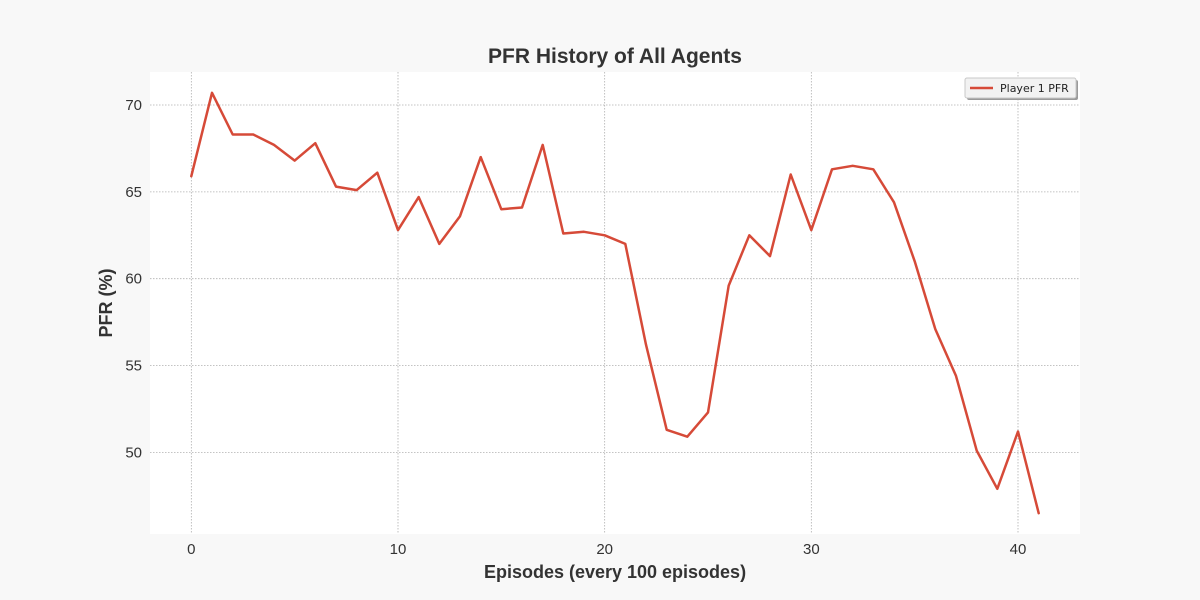 This screenshot has width=1200, height=600. What do you see at coordinates (133, 366) in the screenshot?
I see `y-tick-label: 55` at bounding box center [133, 366].